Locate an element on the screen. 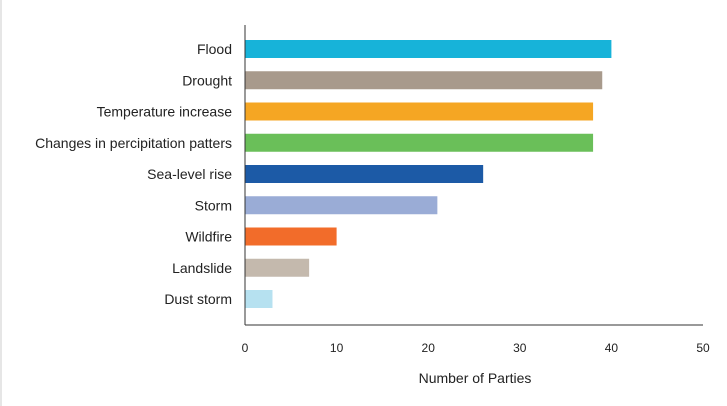  category-label-sea-level-rise: Sea-level rise is located at coordinates (189, 174).